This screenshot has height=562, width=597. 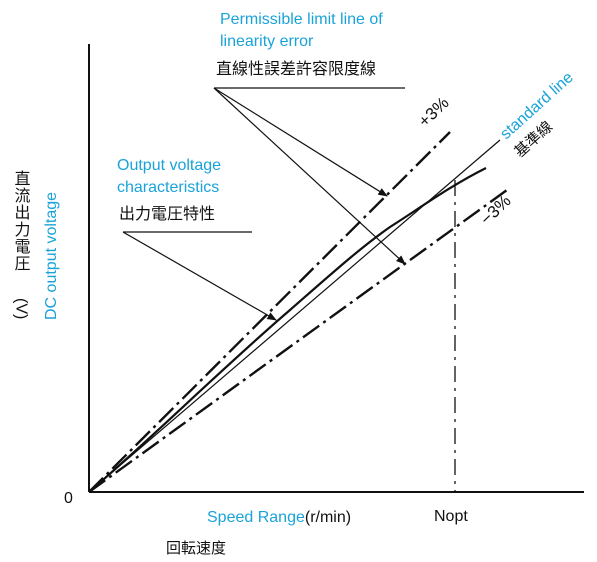 What do you see at coordinates (296, 68) in the screenshot?
I see `limit-label-jp: 直線性誤差許容限度線` at bounding box center [296, 68].